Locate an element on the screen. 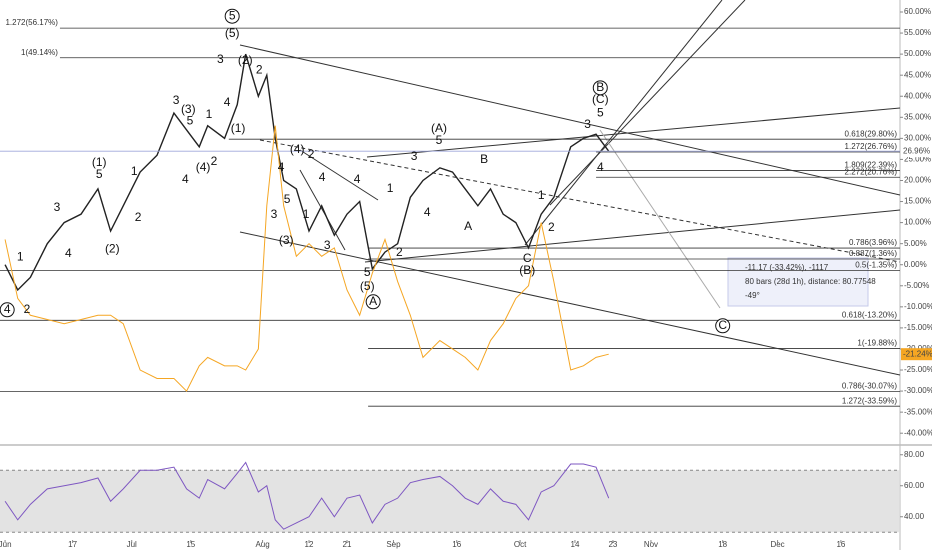  y-tick-label: -25.00% is located at coordinates (918, 369).